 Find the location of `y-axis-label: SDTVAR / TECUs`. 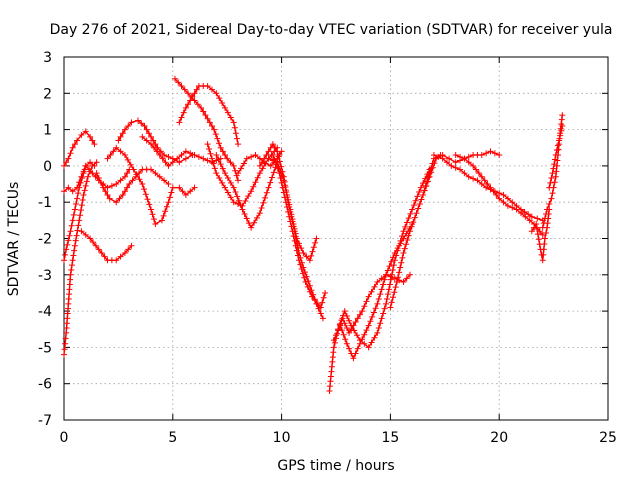

y-axis-label: SDTVAR / TECUs is located at coordinates (14, 239).